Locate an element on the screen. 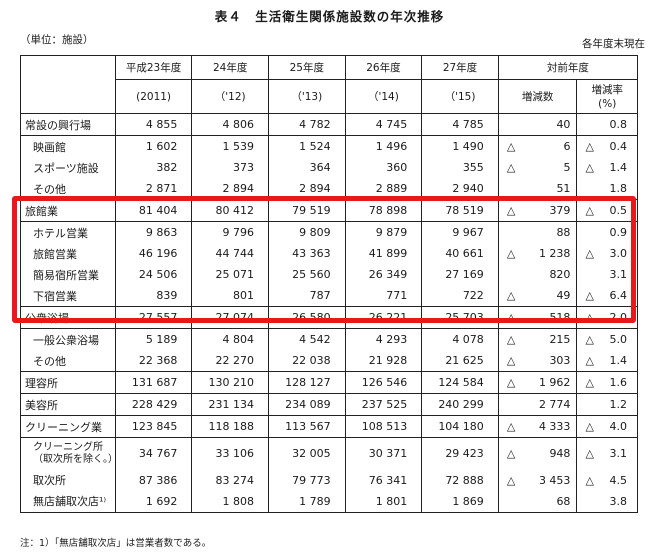 The height and width of the screenshot is (552, 659). row-label: スポーツ施設 is located at coordinates (68, 167).